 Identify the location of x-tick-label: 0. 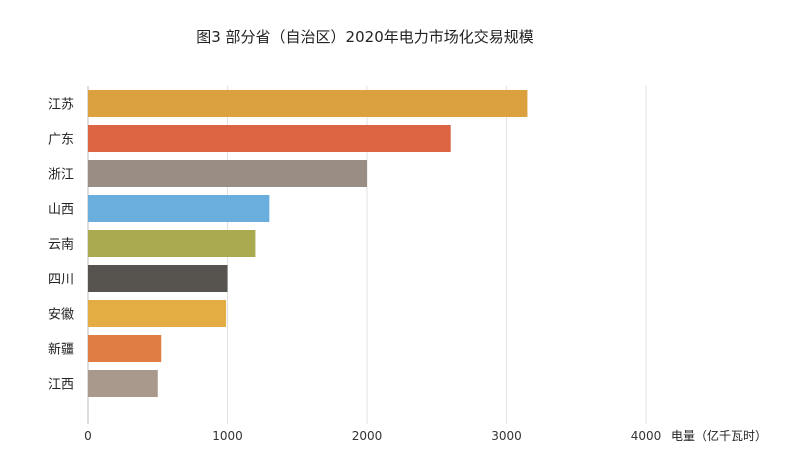
(88, 436).